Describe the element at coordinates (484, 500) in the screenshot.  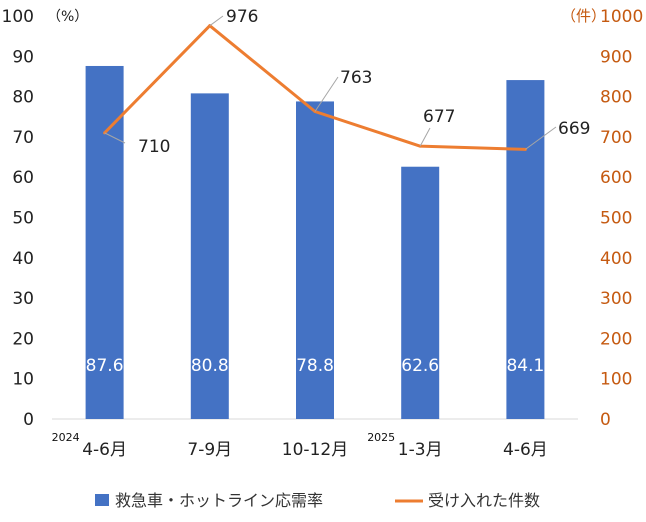
I see `legend-line-label: 受け入れた件数` at that location.